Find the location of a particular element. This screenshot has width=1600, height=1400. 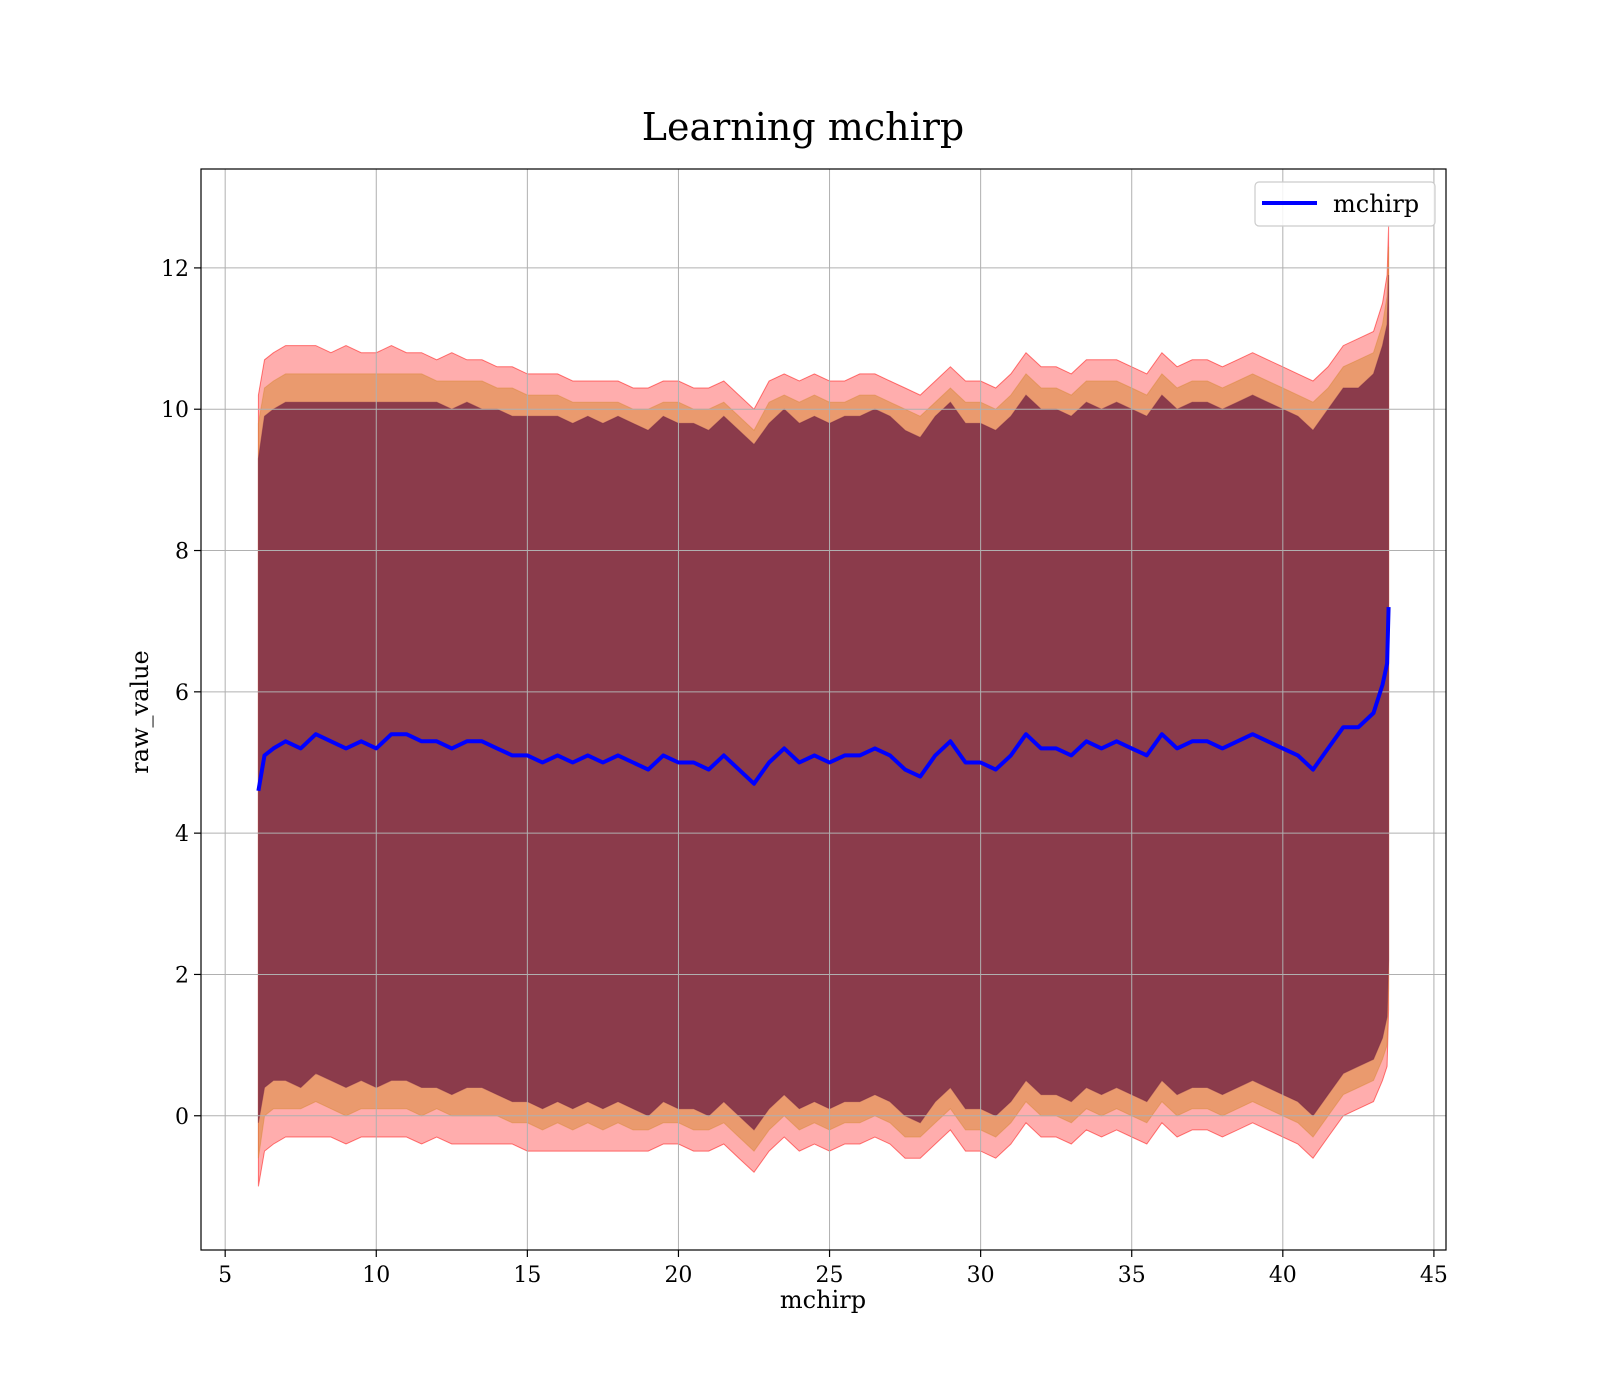

x-tick-label: 25 is located at coordinates (830, 1275).